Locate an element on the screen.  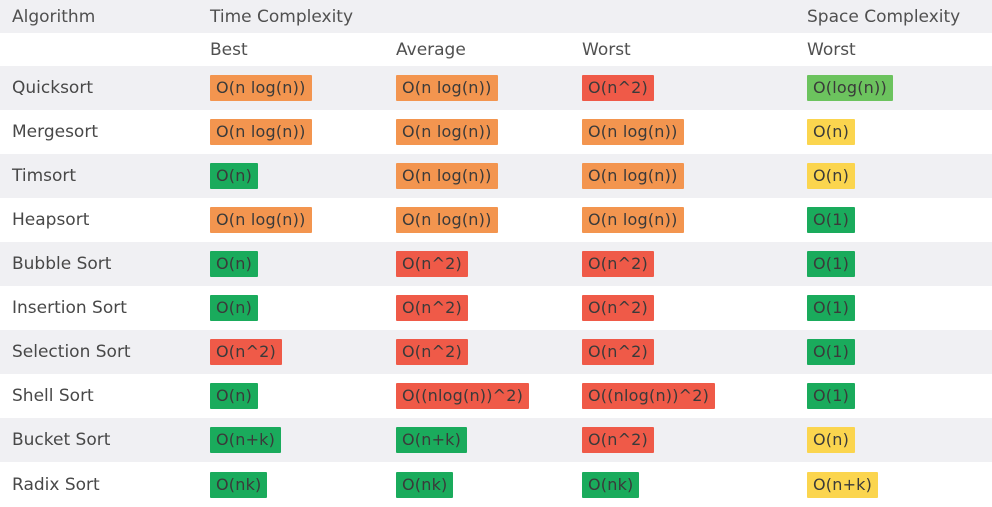
time-complexity-label: Time Complexity is located at coordinates (282, 16).